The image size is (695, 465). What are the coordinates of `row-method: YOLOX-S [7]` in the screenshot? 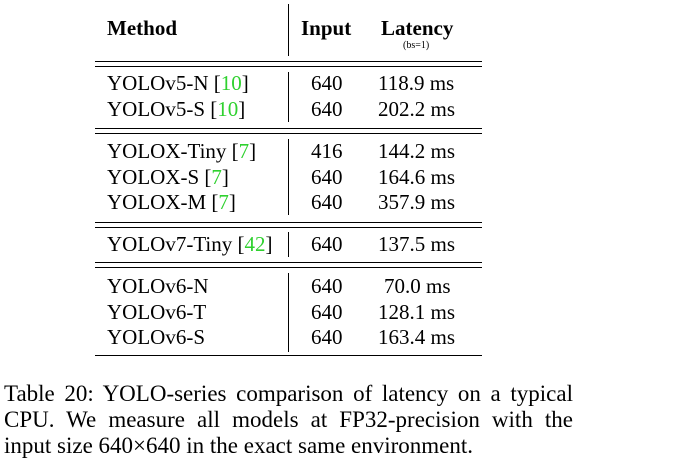 It's located at (168, 177).